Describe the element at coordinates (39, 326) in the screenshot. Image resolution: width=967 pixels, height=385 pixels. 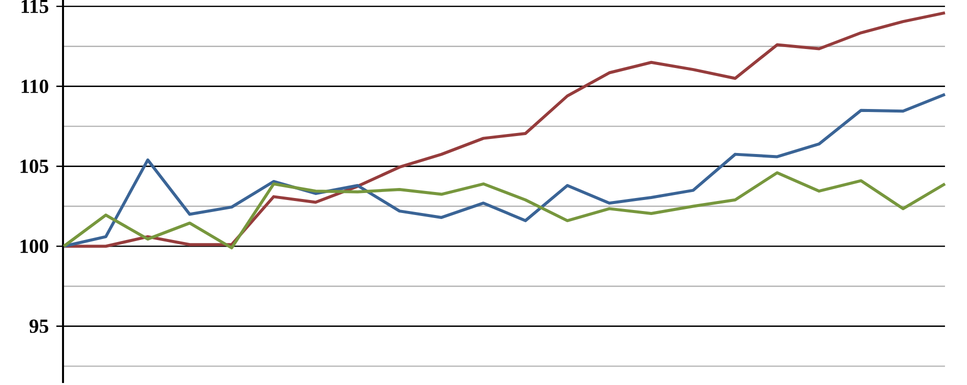
I see `y-tick-label: 95` at that location.